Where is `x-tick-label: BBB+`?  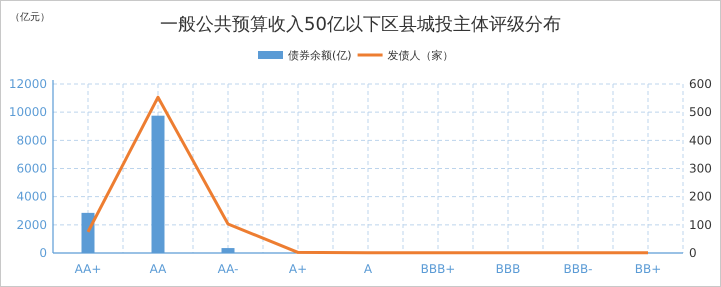
x-tick-label: BBB+ is located at coordinates (438, 269).